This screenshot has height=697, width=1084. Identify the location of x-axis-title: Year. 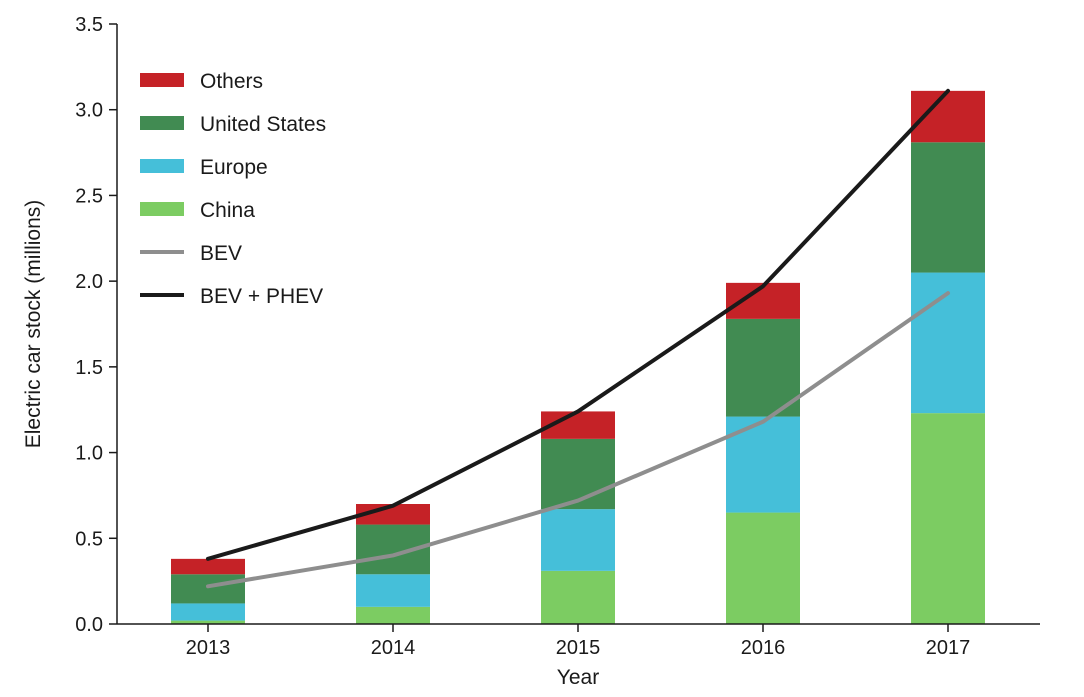
(578, 677).